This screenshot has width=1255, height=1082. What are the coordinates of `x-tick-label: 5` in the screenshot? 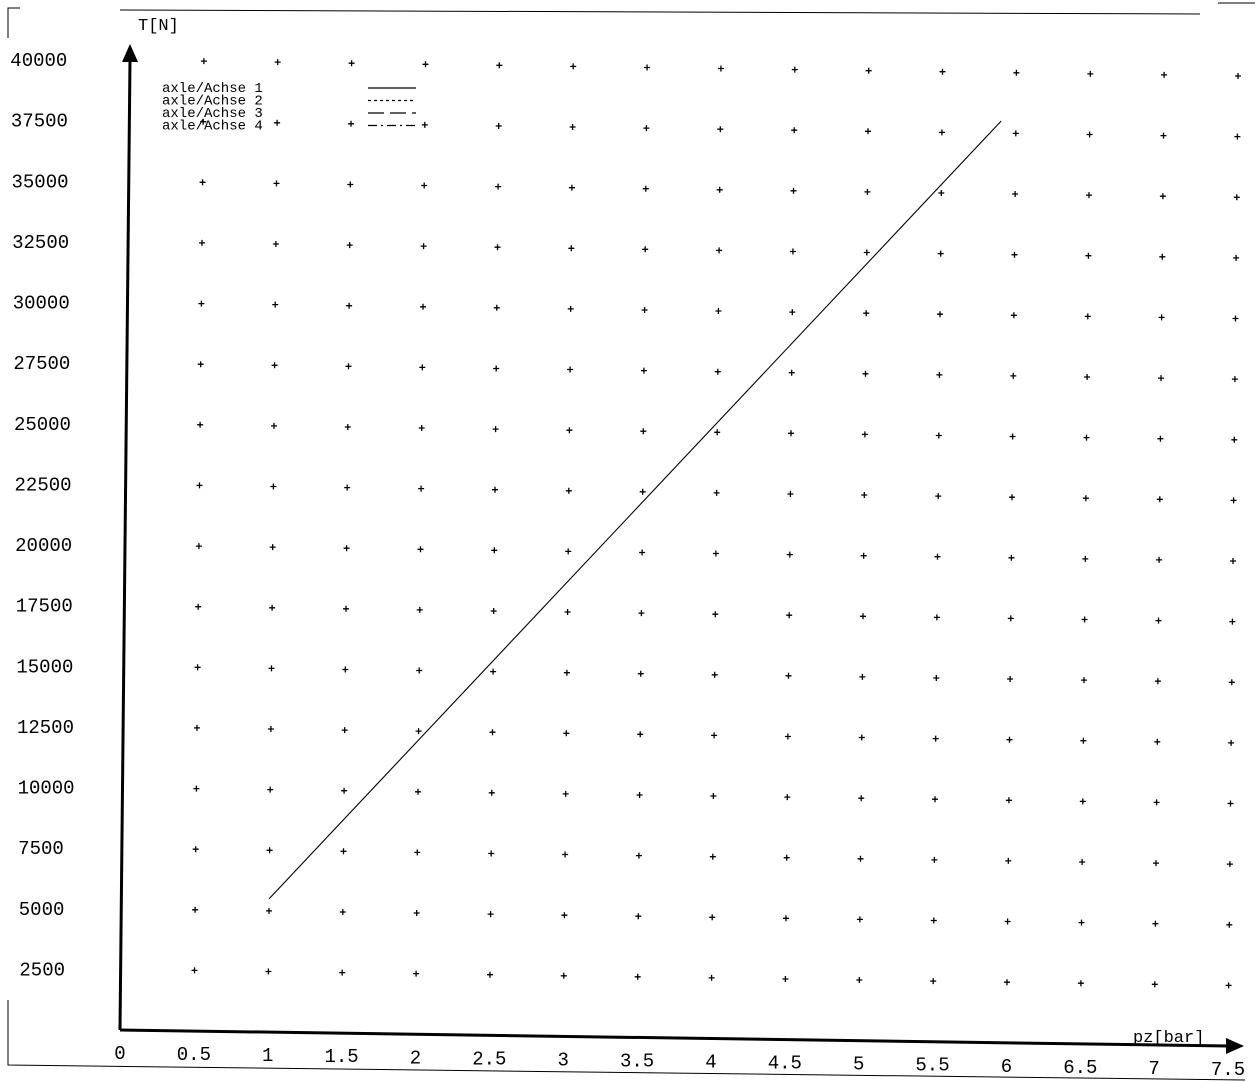 It's located at (858, 1065).